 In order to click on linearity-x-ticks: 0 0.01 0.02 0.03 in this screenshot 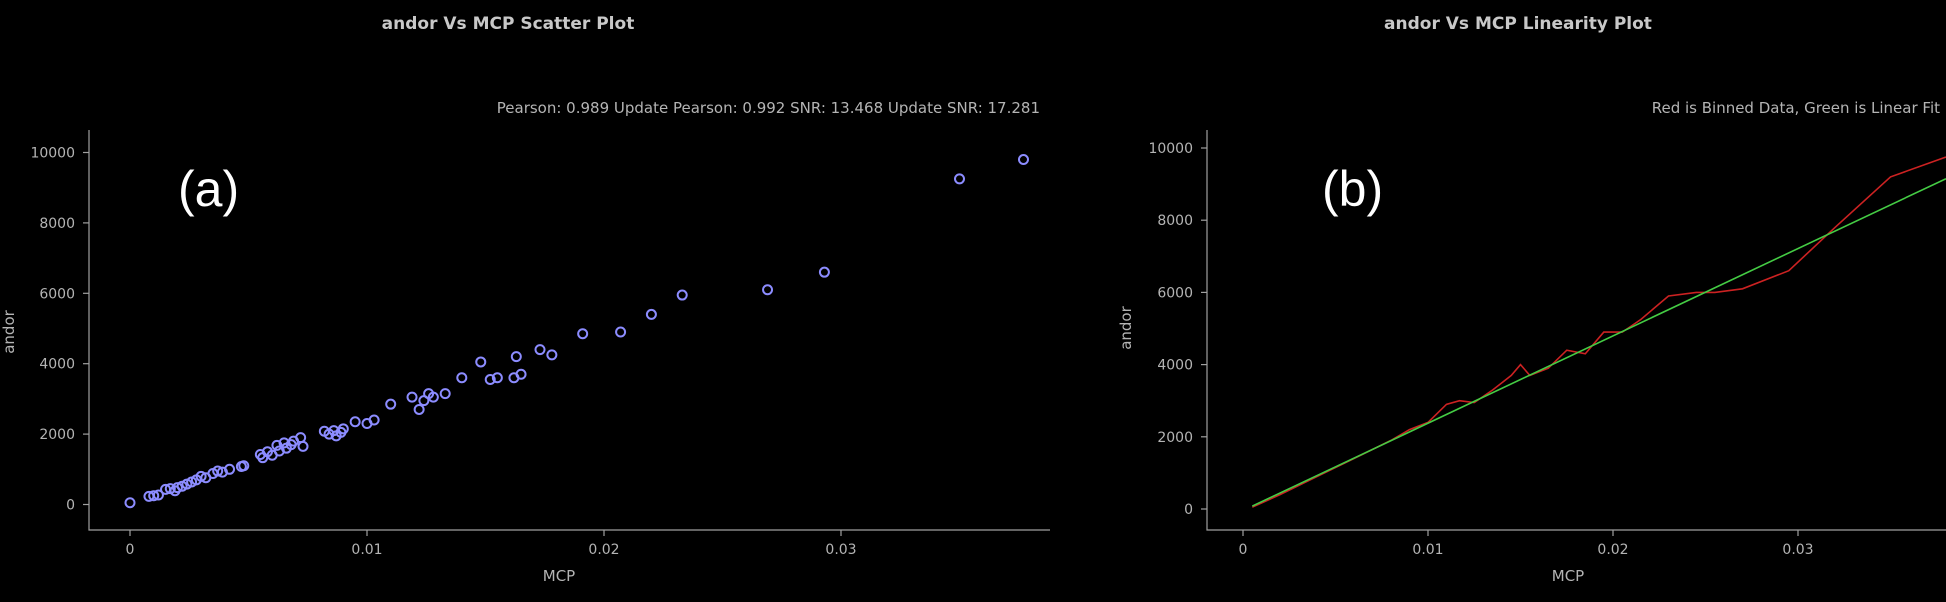, I will do `click(1526, 544)`.